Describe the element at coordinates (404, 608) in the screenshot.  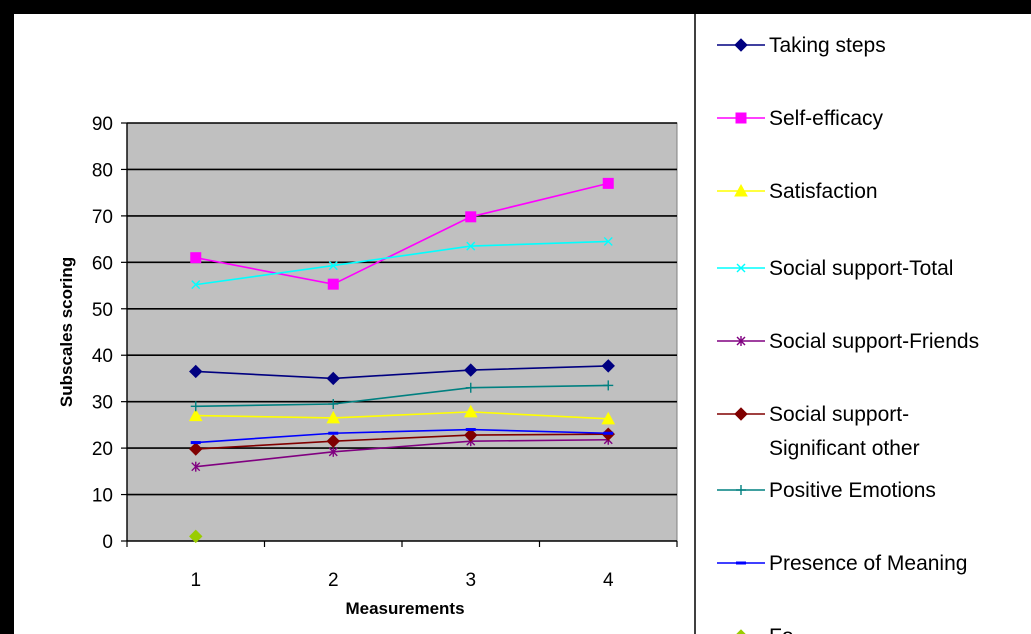
I see `x-axis-title: Measurements` at that location.